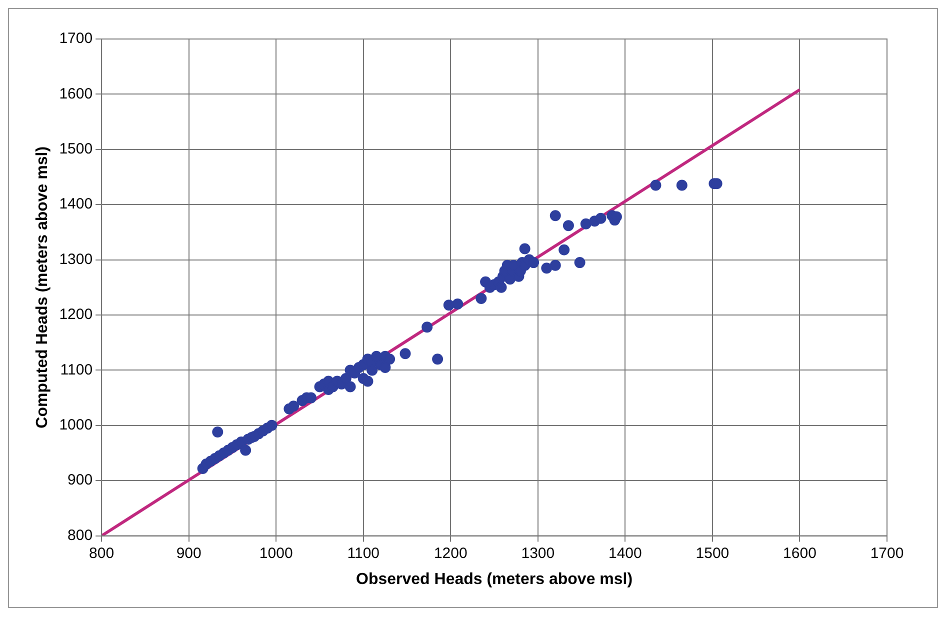  Describe the element at coordinates (76, 369) in the screenshot. I see `y-tick-label: 1100` at that location.